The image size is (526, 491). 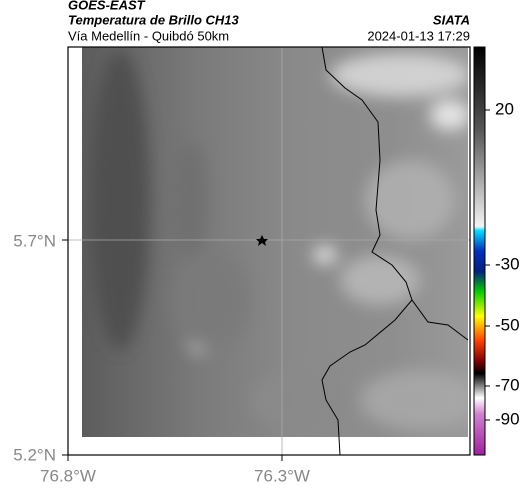 What do you see at coordinates (148, 35) in the screenshot?
I see `subtitle: Vía Medellín - Quibdó 50km` at bounding box center [148, 35].